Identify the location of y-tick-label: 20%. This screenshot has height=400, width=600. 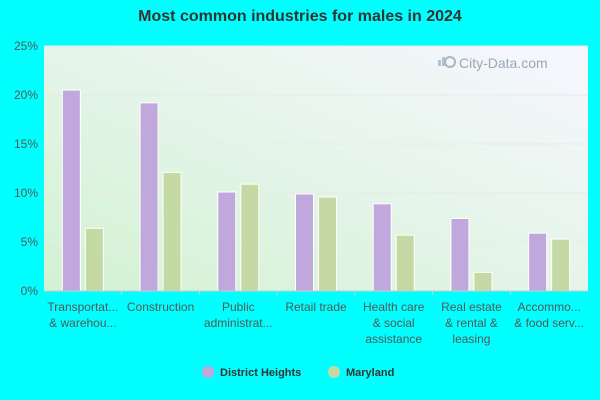
(26, 95).